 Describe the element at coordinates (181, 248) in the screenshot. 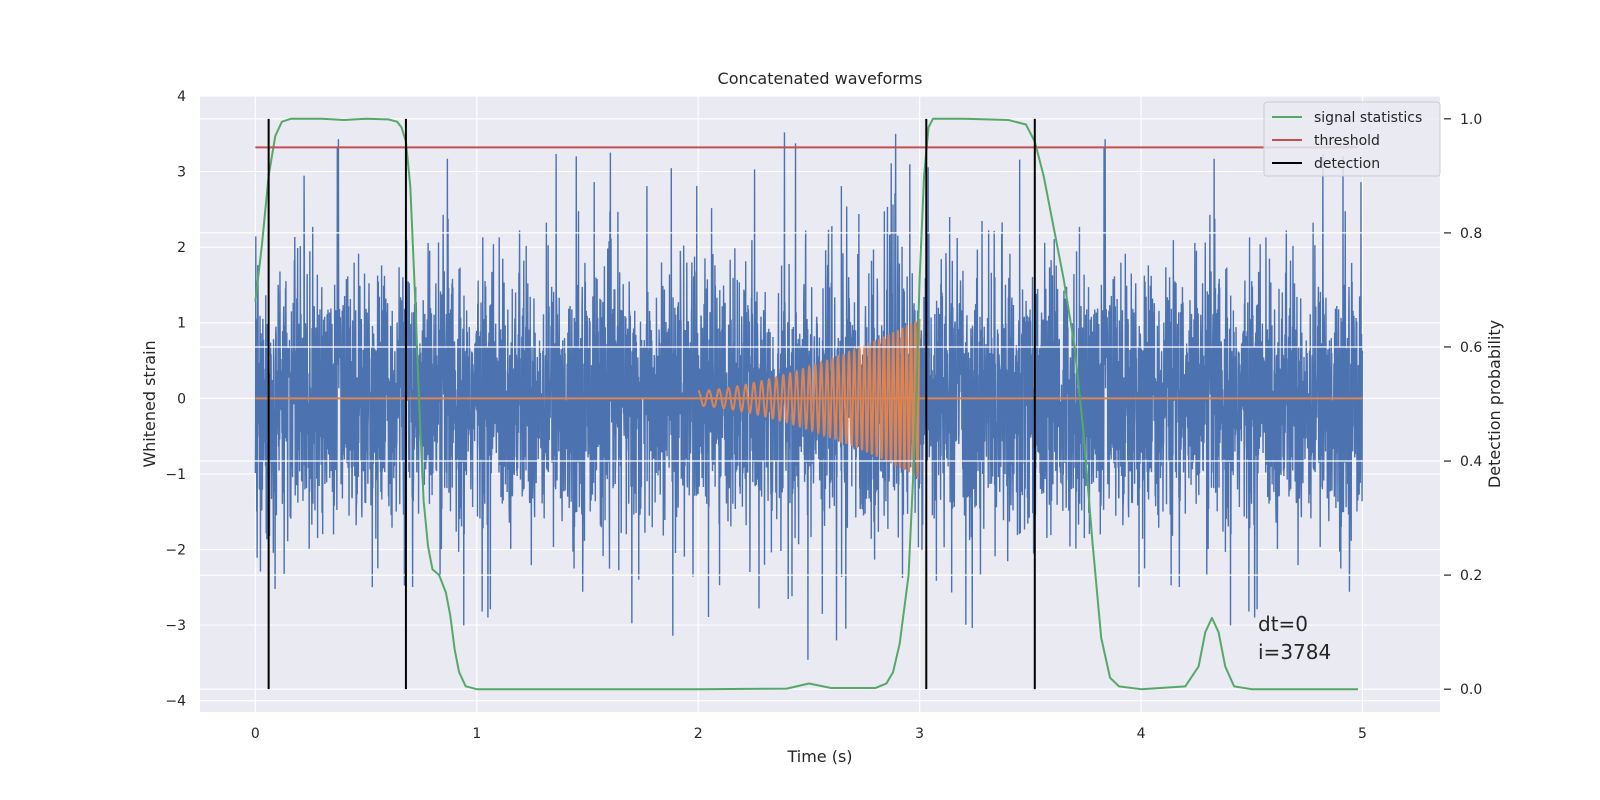

I see `y-tick-label: 2` at that location.